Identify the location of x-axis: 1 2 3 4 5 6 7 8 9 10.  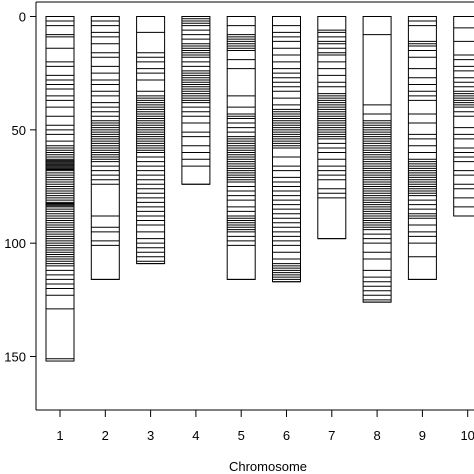
(265, 426).